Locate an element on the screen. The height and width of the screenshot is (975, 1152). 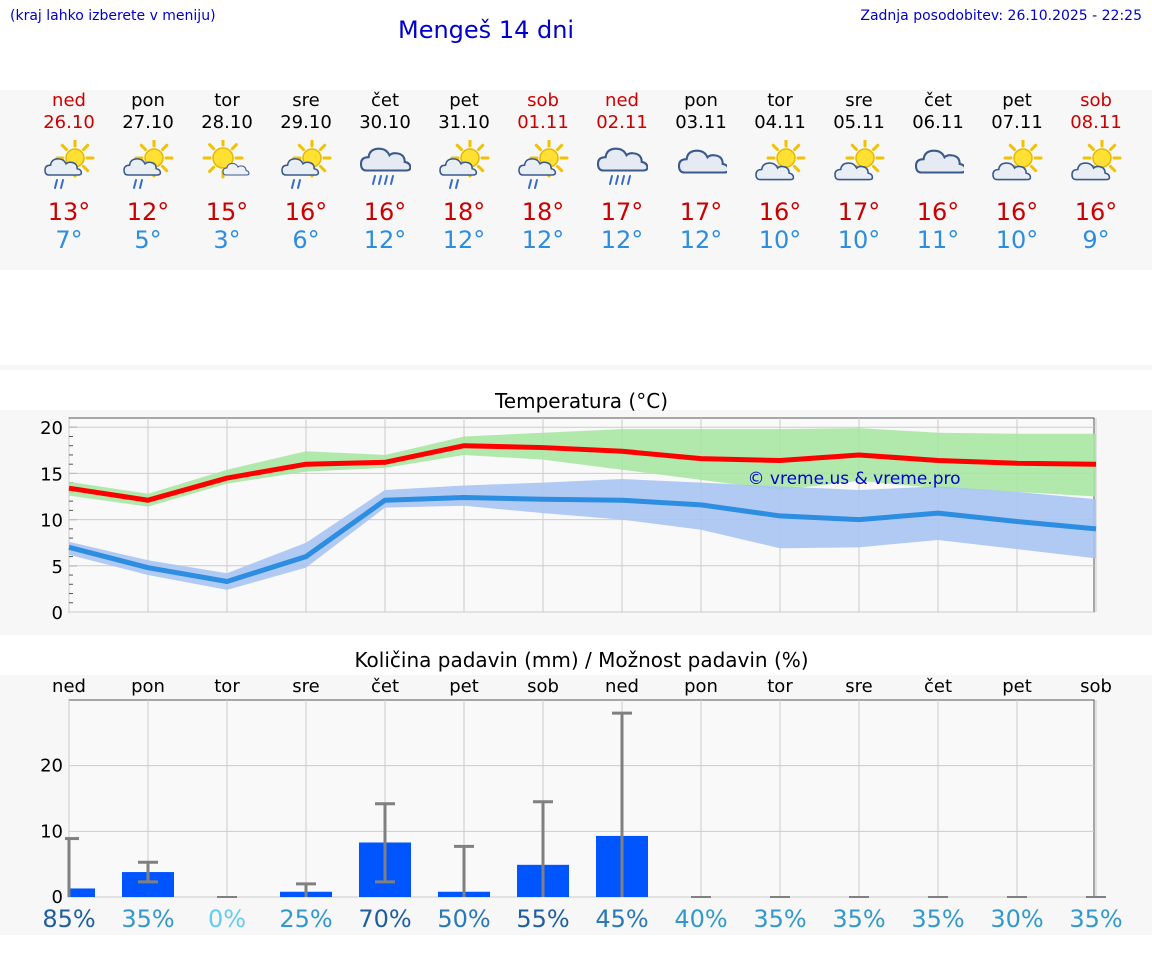
temperature-tick-label: 20 is located at coordinates (51, 428).